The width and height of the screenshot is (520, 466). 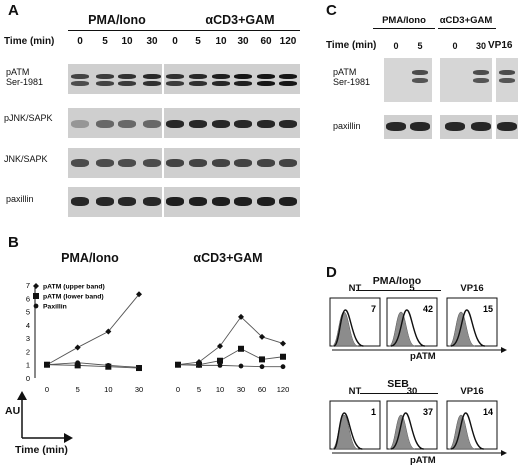 I want to click on time-tick: 5, so click(x=198, y=41).